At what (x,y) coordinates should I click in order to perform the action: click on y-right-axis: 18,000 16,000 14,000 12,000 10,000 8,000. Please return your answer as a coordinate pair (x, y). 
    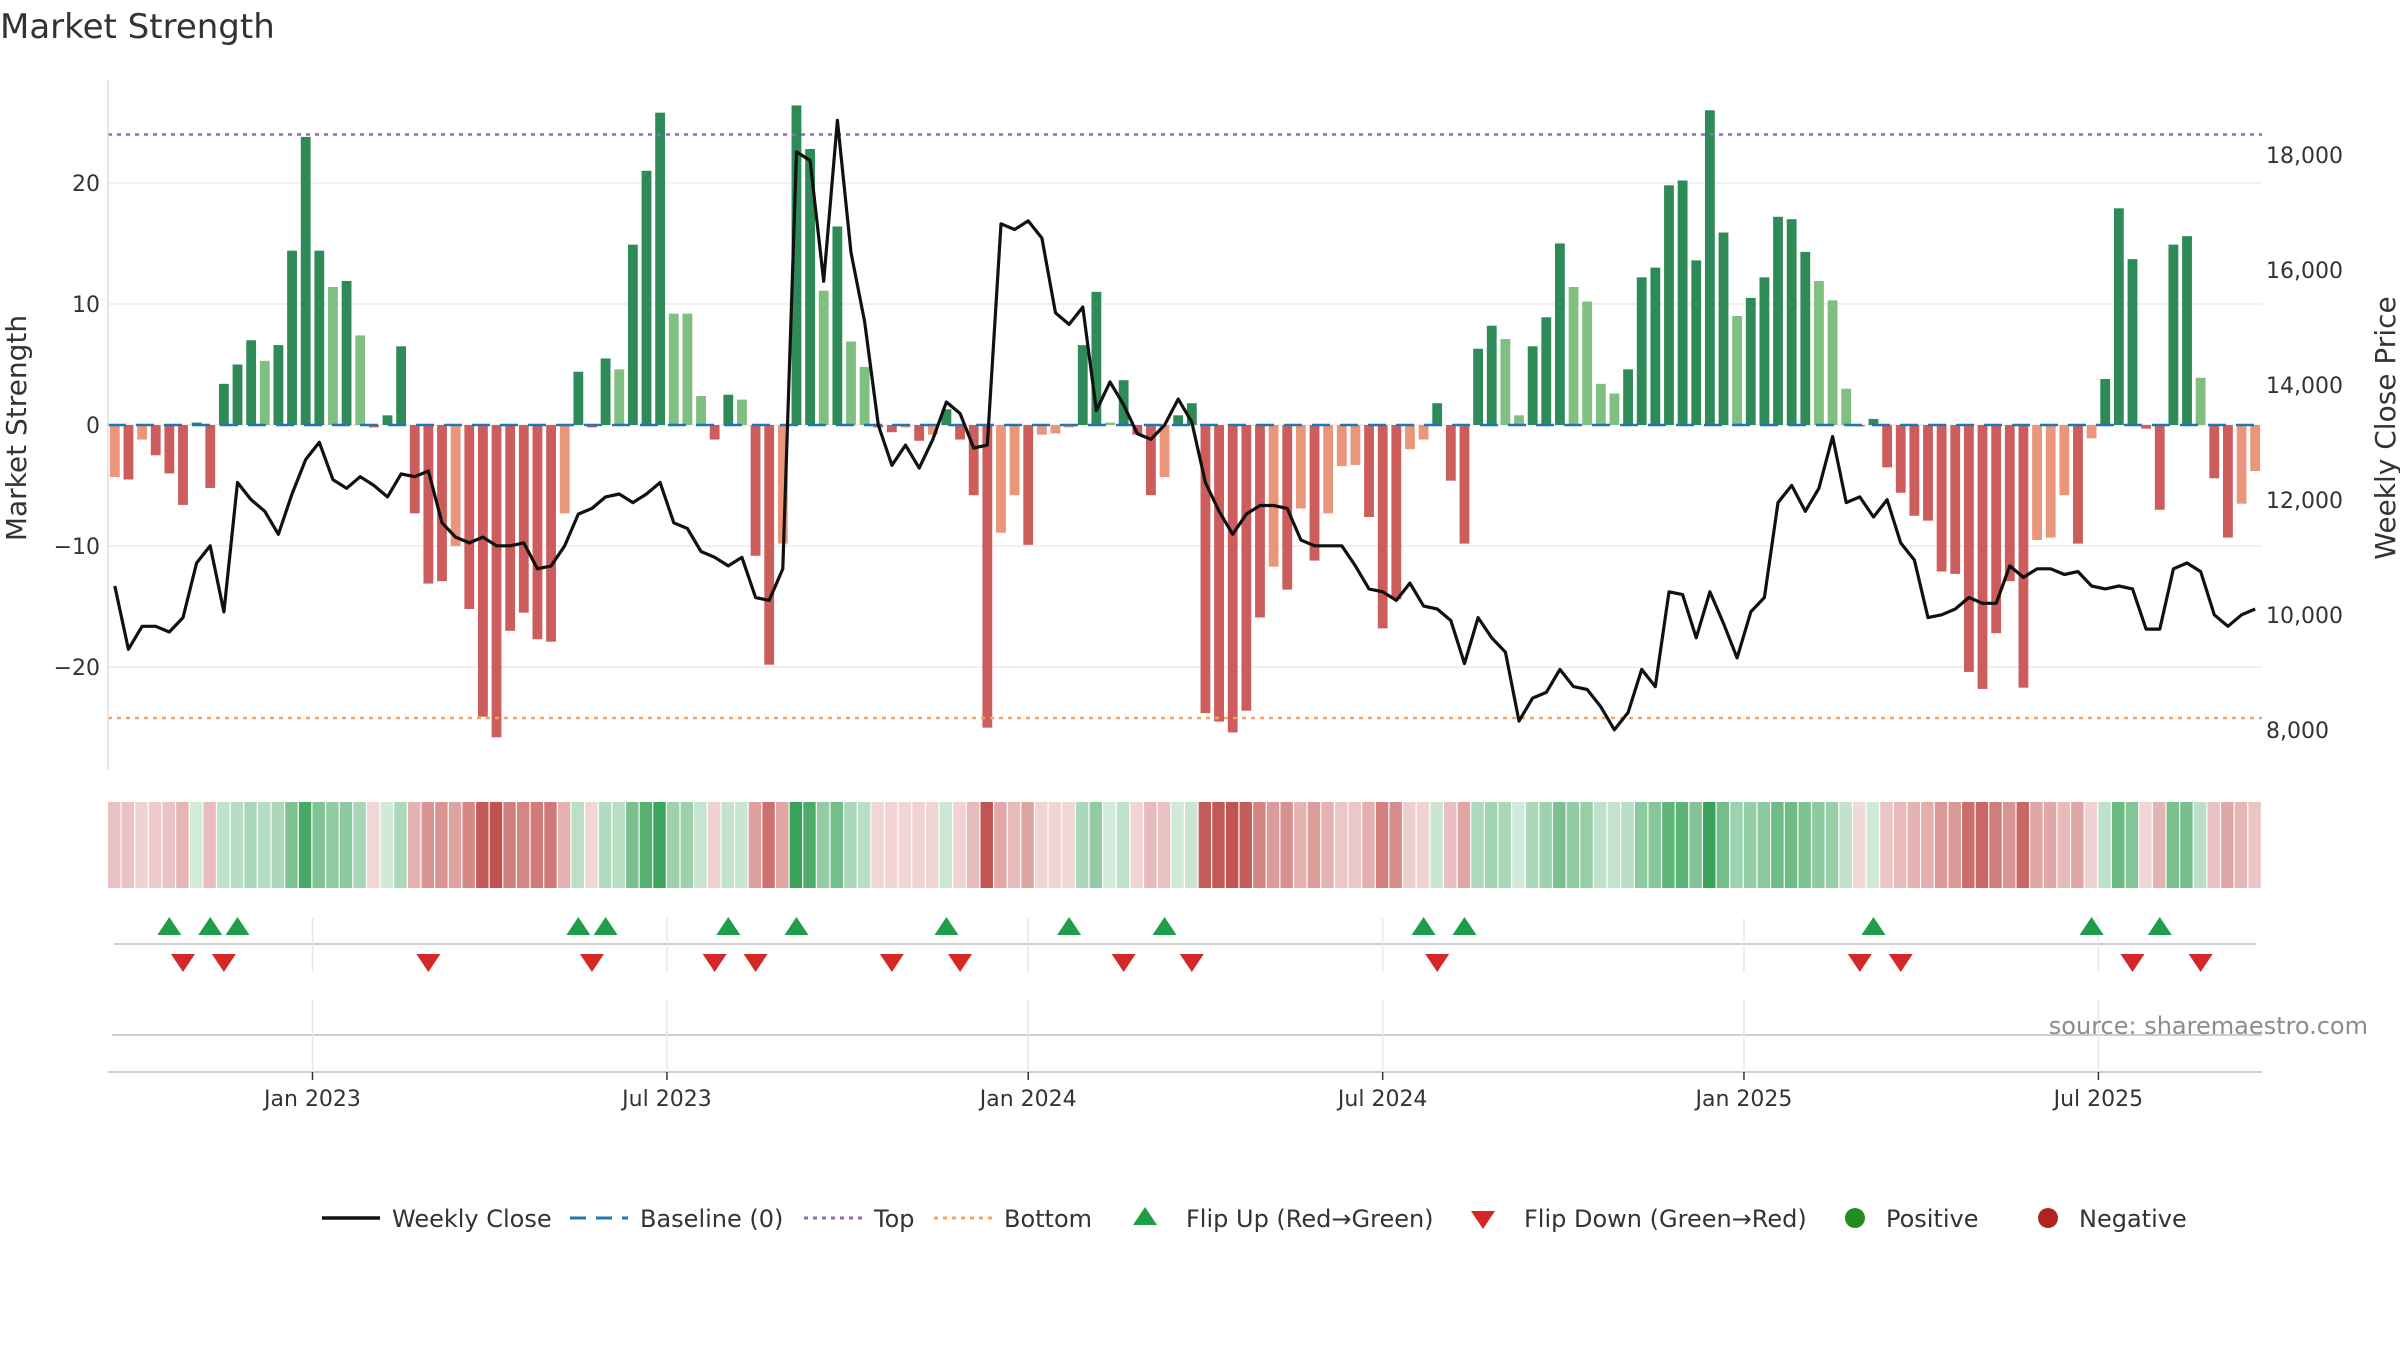
    Looking at the image, I should click on (2304, 444).